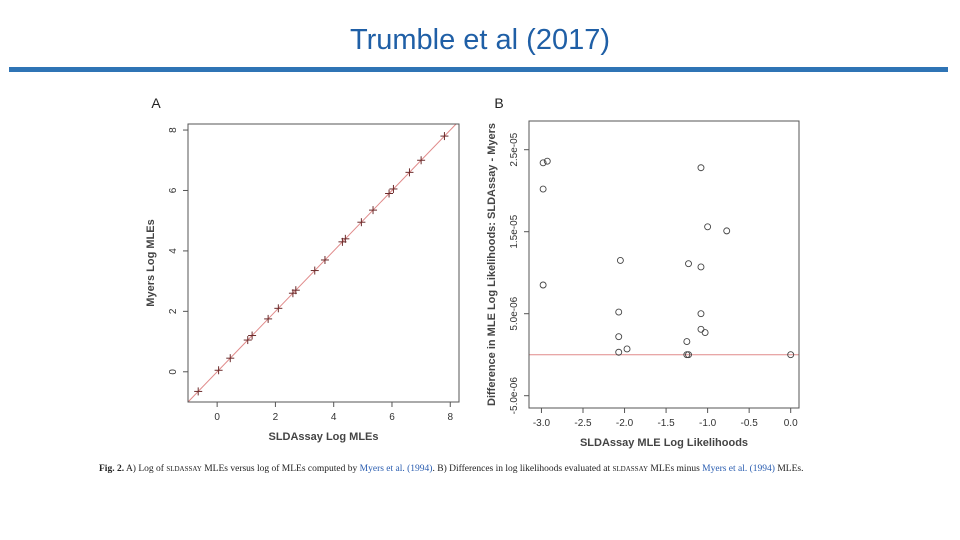  I want to click on panel-a-y-tick-label: 2, so click(173, 311).